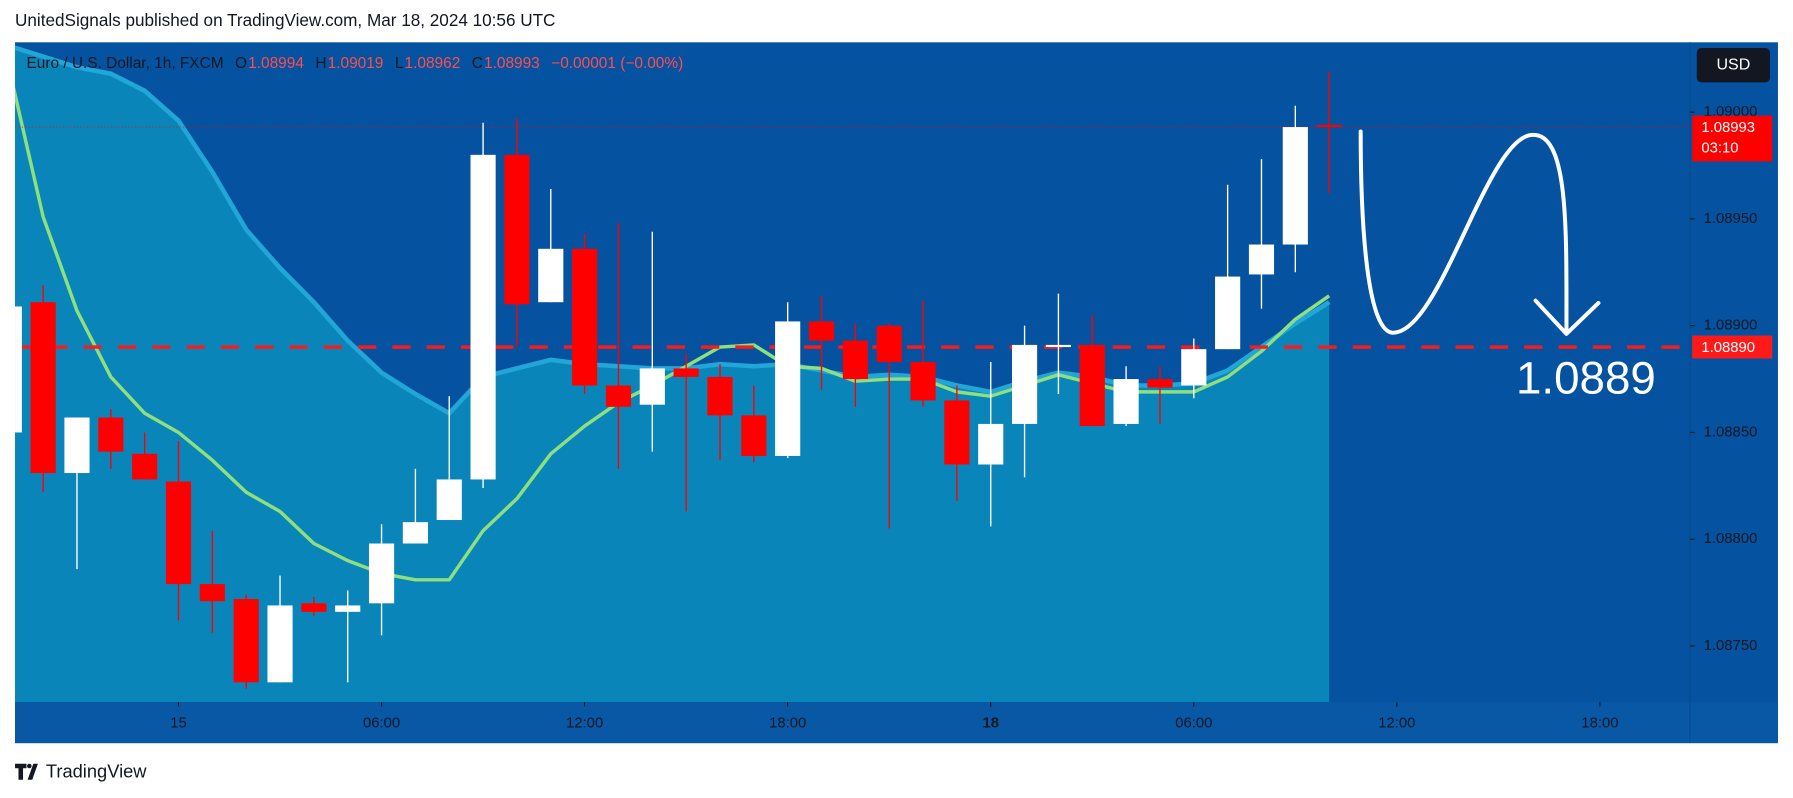 The width and height of the screenshot is (1793, 798). Describe the element at coordinates (1731, 432) in the screenshot. I see `y-tick-label: 1.08850` at that location.